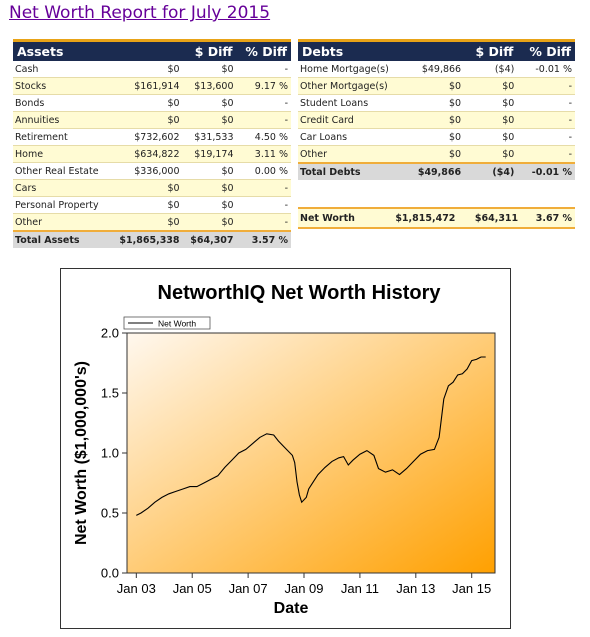  What do you see at coordinates (110, 333) in the screenshot?
I see `y-tick-label: 2.0` at bounding box center [110, 333].